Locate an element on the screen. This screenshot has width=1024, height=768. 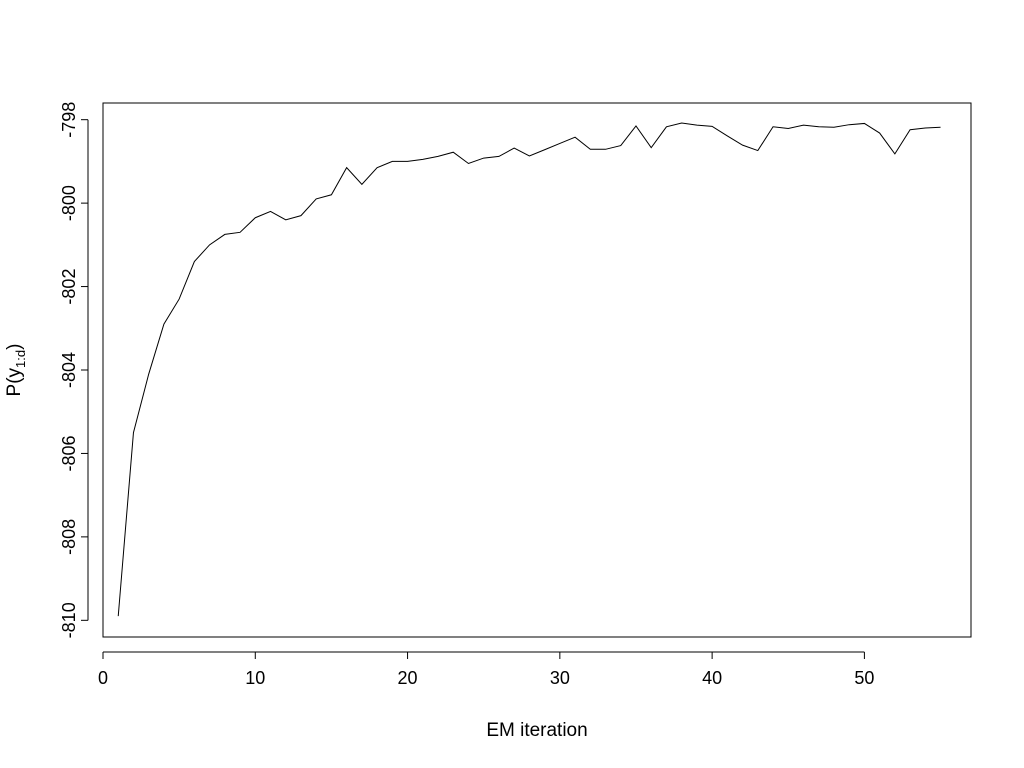
x-tick-label: 40 is located at coordinates (712, 678).